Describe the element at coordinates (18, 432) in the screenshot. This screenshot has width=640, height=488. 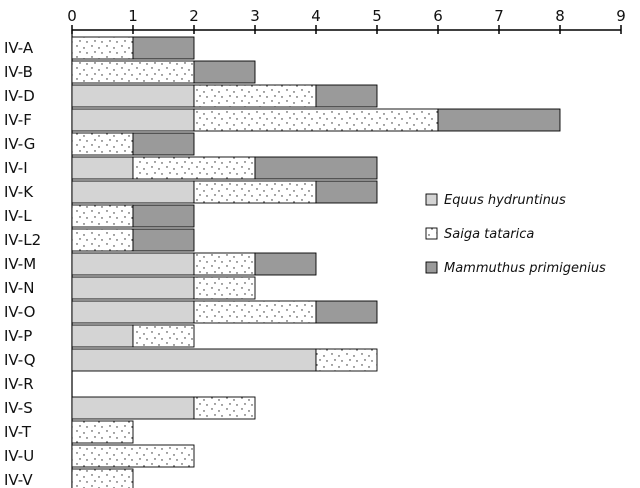
I see `category-label: IV-T` at that location.